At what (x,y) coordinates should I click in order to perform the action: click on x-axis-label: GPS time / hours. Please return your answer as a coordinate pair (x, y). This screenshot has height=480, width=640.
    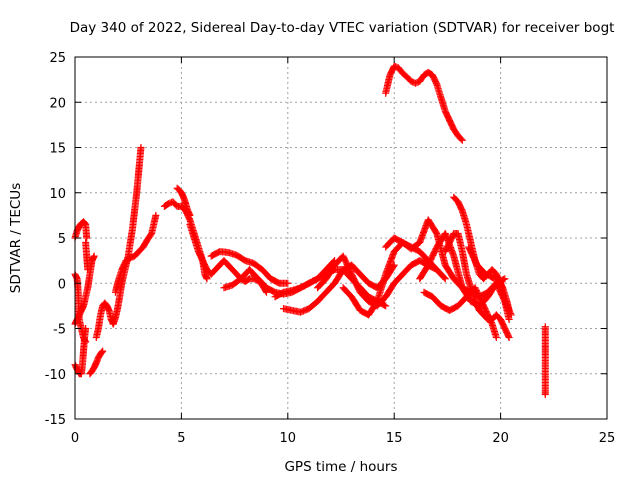
    Looking at the image, I should click on (340, 467).